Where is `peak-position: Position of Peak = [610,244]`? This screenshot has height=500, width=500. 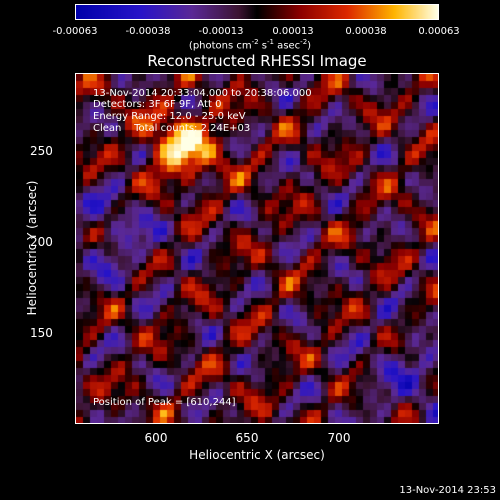
peak-position: Position of Peak = [610,244] is located at coordinates (164, 402).